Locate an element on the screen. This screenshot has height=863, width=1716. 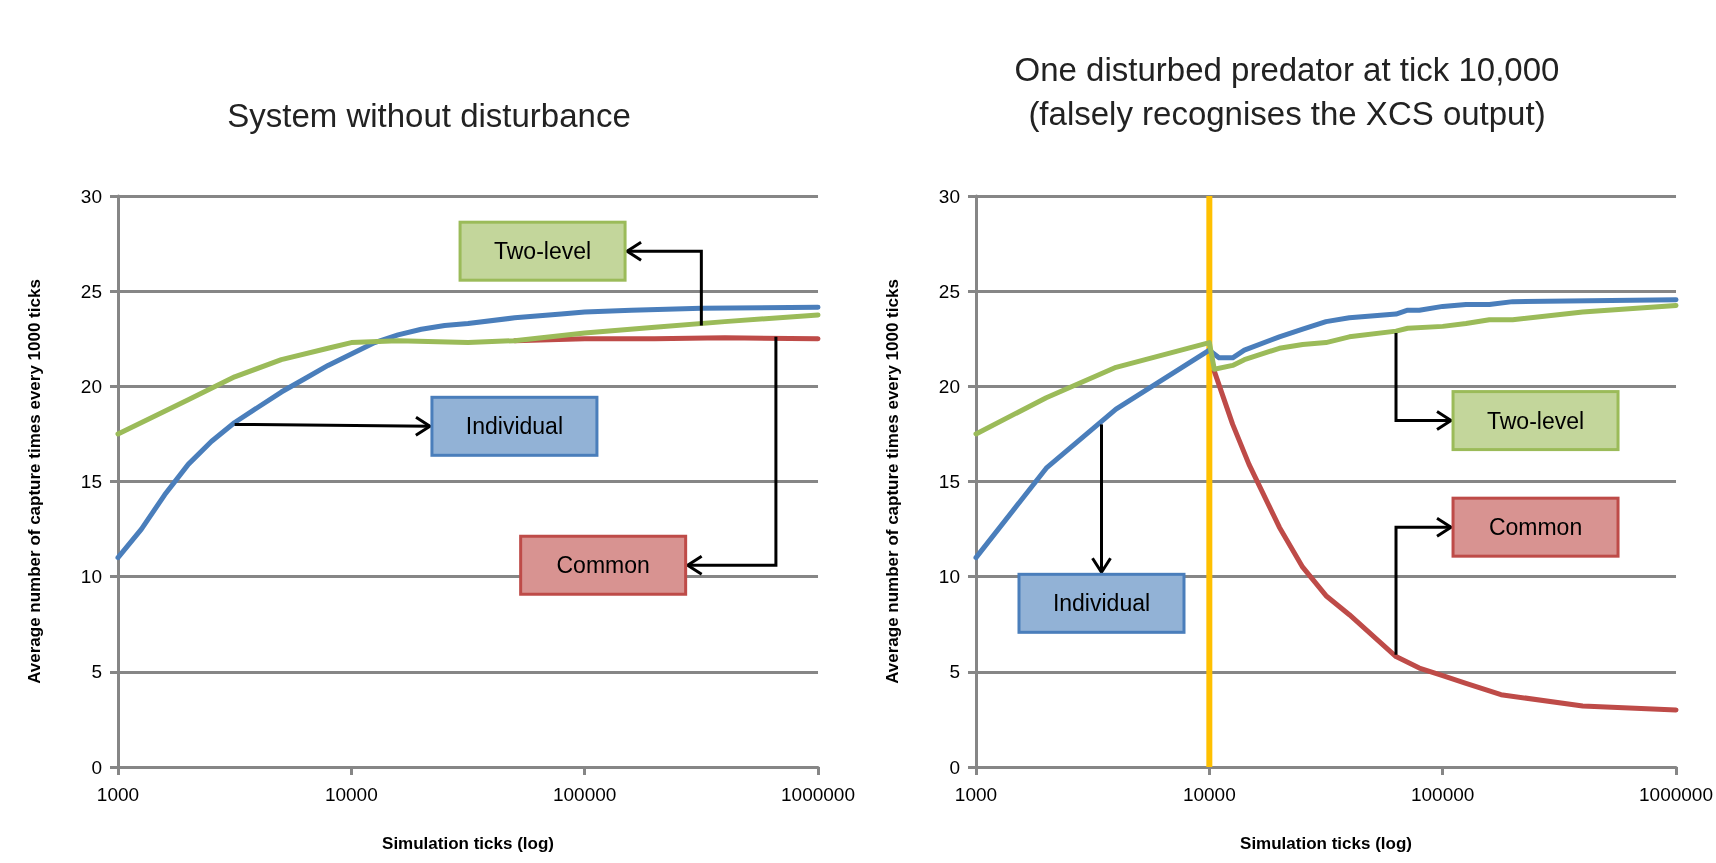
chart-title: One disturbed predator at tick 10,000 (falsely recognises the XCS output) is located at coordinates (1287, 91).